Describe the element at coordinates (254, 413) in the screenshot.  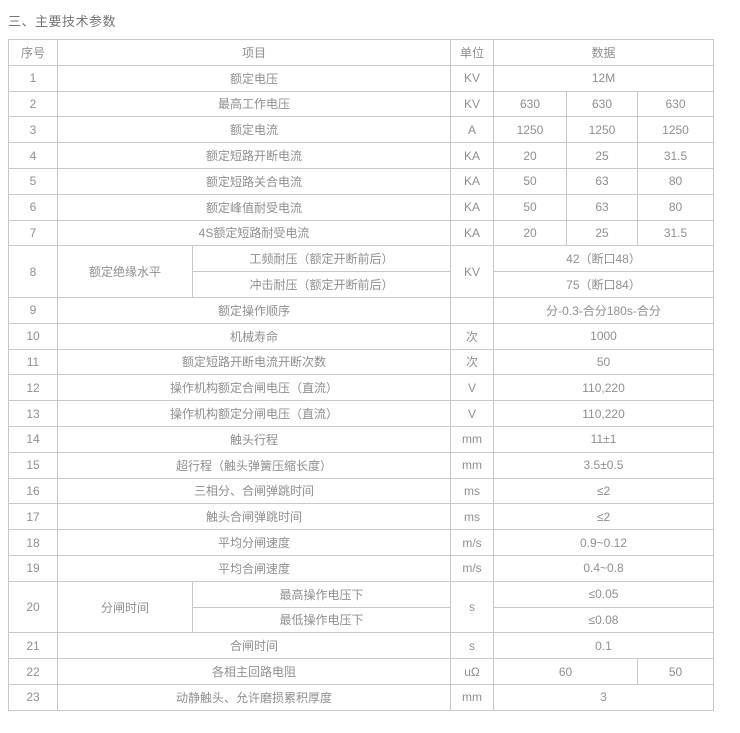
I see `cell-item: 操作机构额定分闸电压（直流）` at that location.